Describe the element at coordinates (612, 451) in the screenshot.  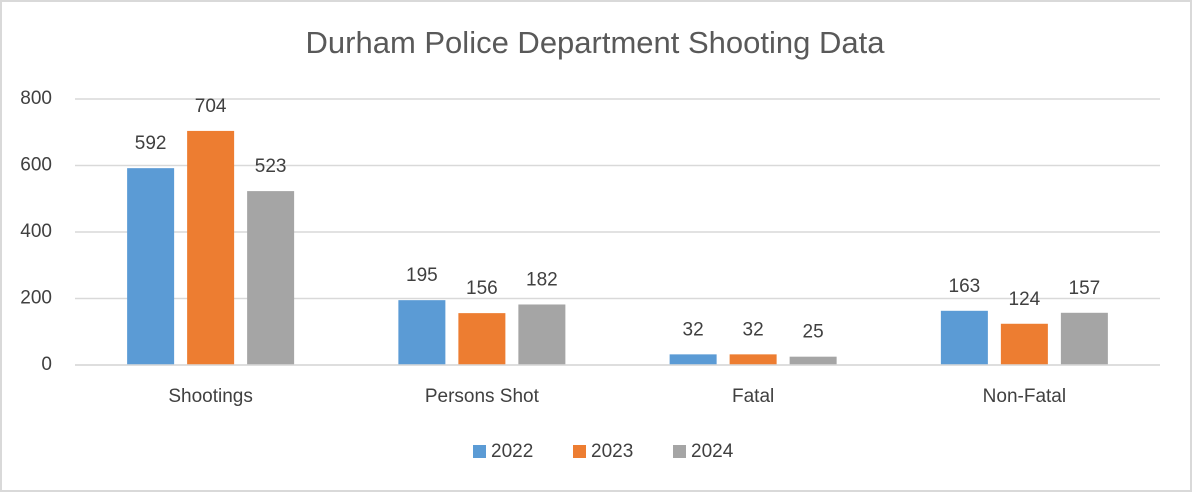
I see `legend-label: 2023` at that location.